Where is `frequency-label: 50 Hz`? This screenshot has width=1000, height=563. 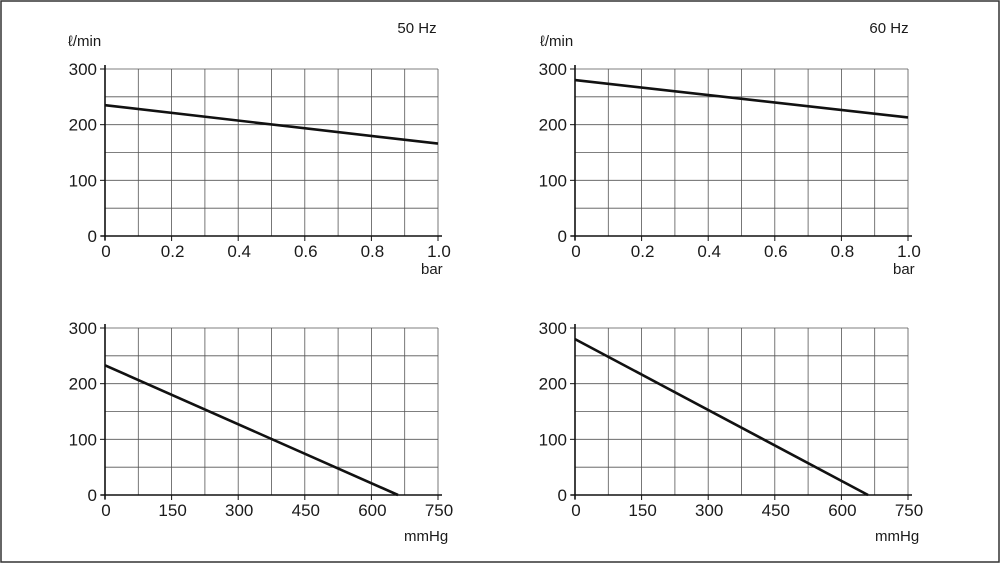 frequency-label: 50 Hz is located at coordinates (416, 28).